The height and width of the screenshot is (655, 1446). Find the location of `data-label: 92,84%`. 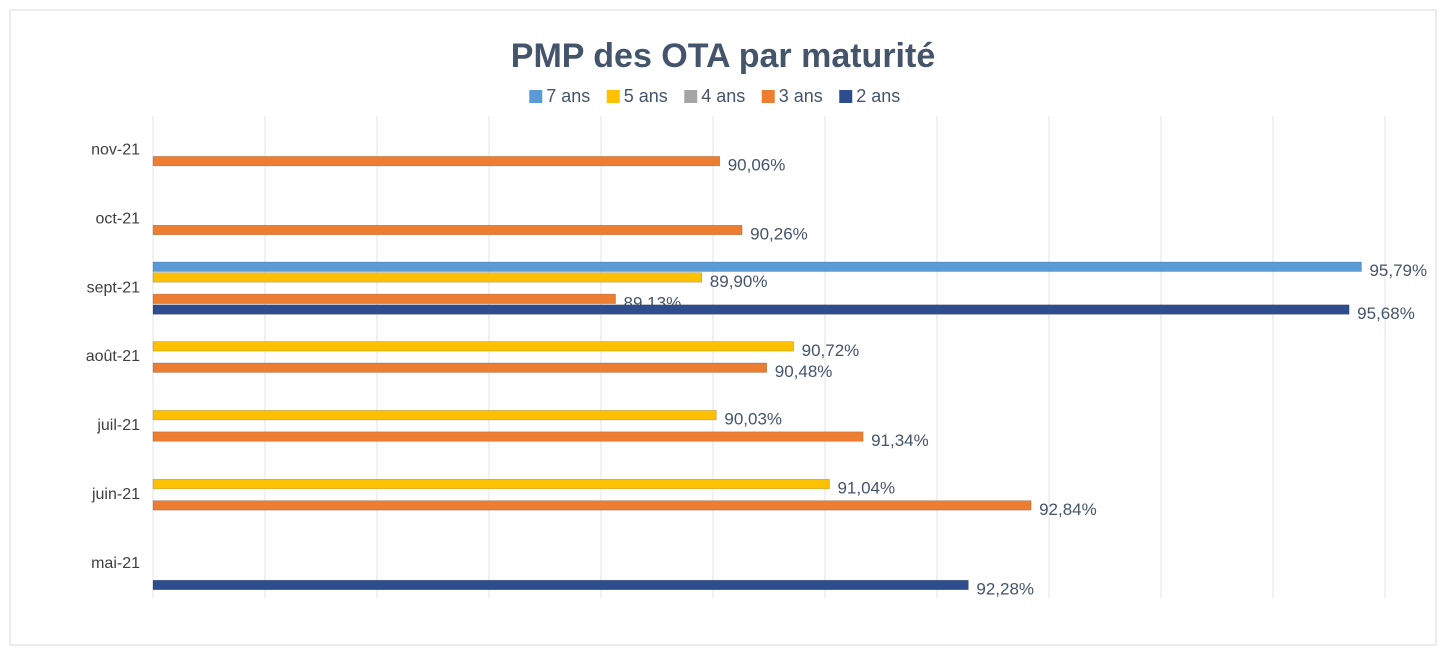

data-label: 92,84% is located at coordinates (1068, 509).